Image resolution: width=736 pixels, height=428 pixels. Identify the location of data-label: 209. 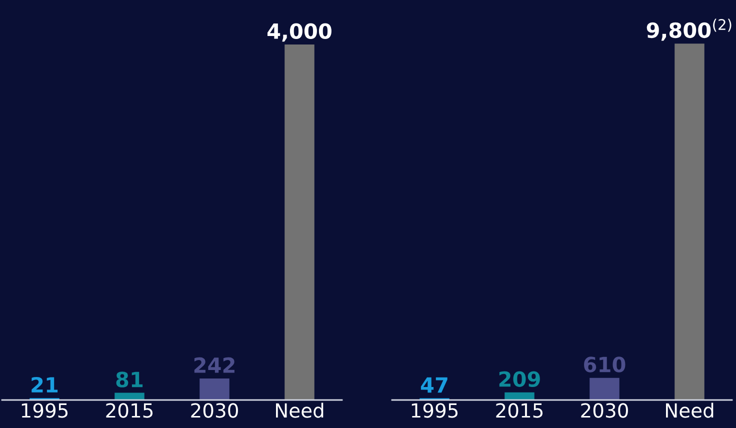
(519, 379).